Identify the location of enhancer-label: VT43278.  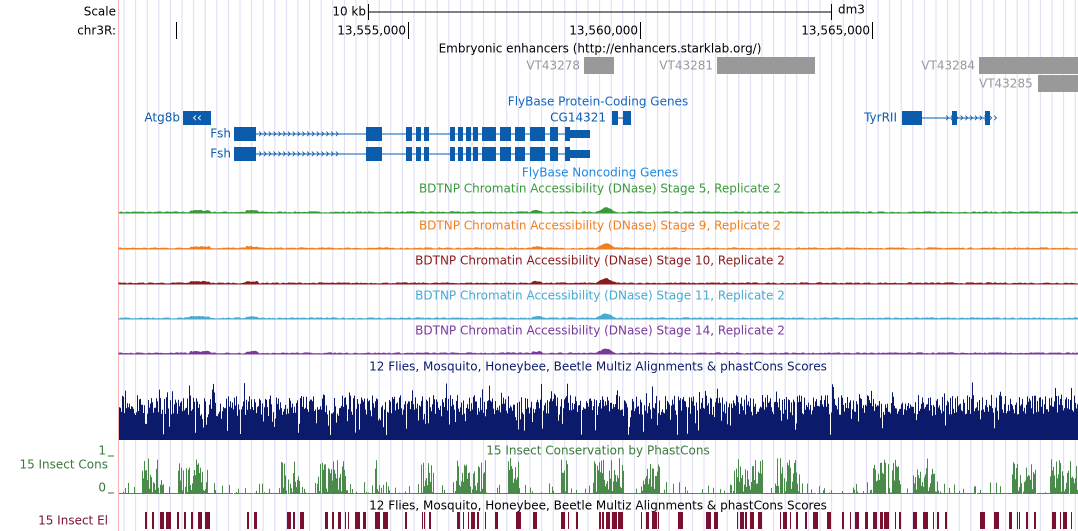
(553, 66).